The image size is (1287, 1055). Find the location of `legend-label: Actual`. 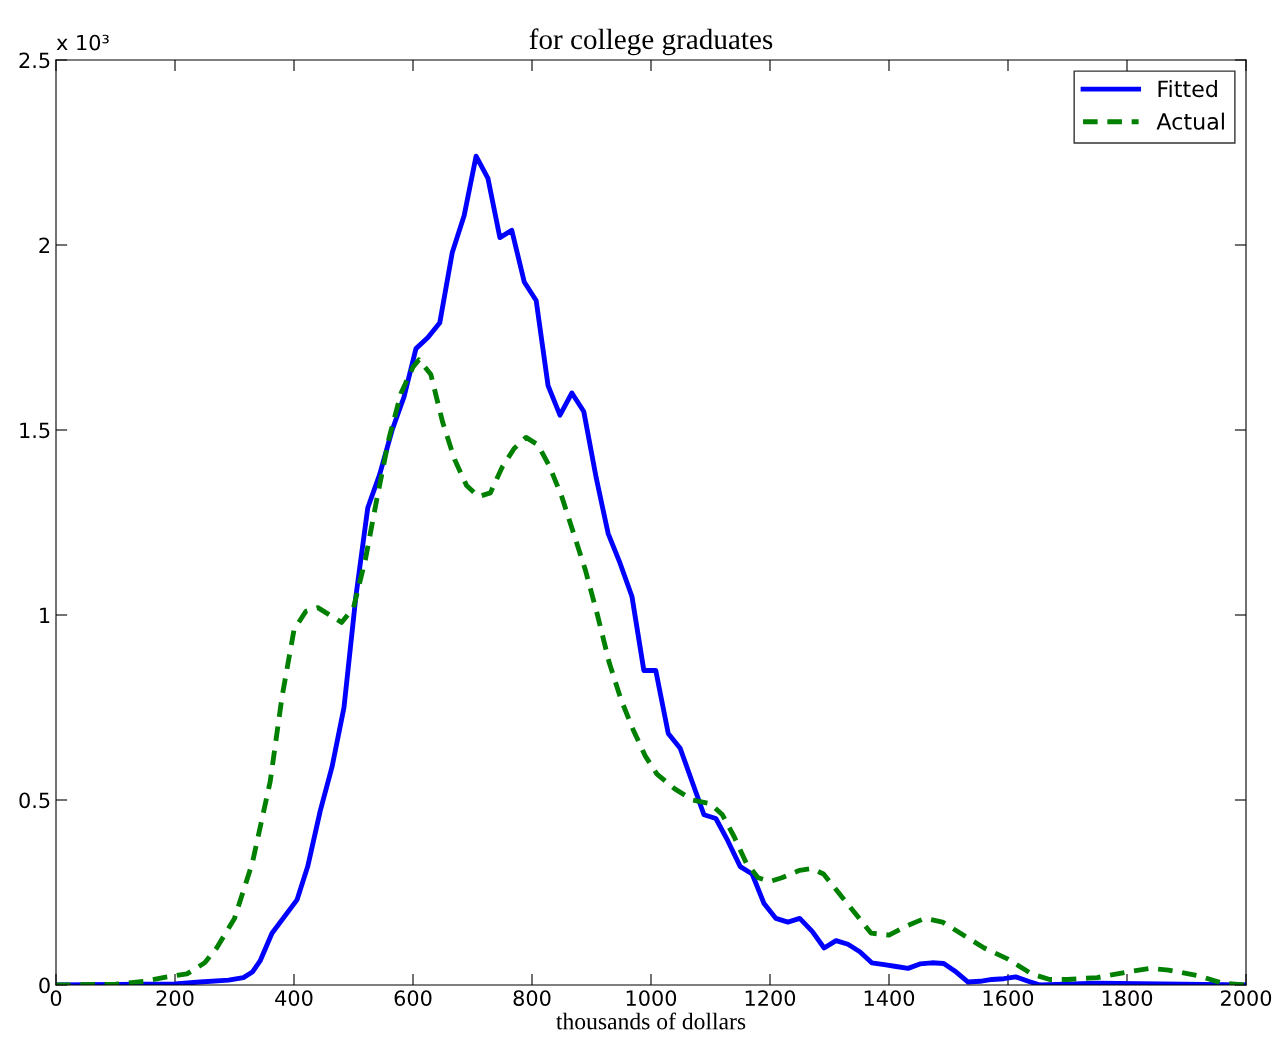

legend-label: Actual is located at coordinates (1190, 121).